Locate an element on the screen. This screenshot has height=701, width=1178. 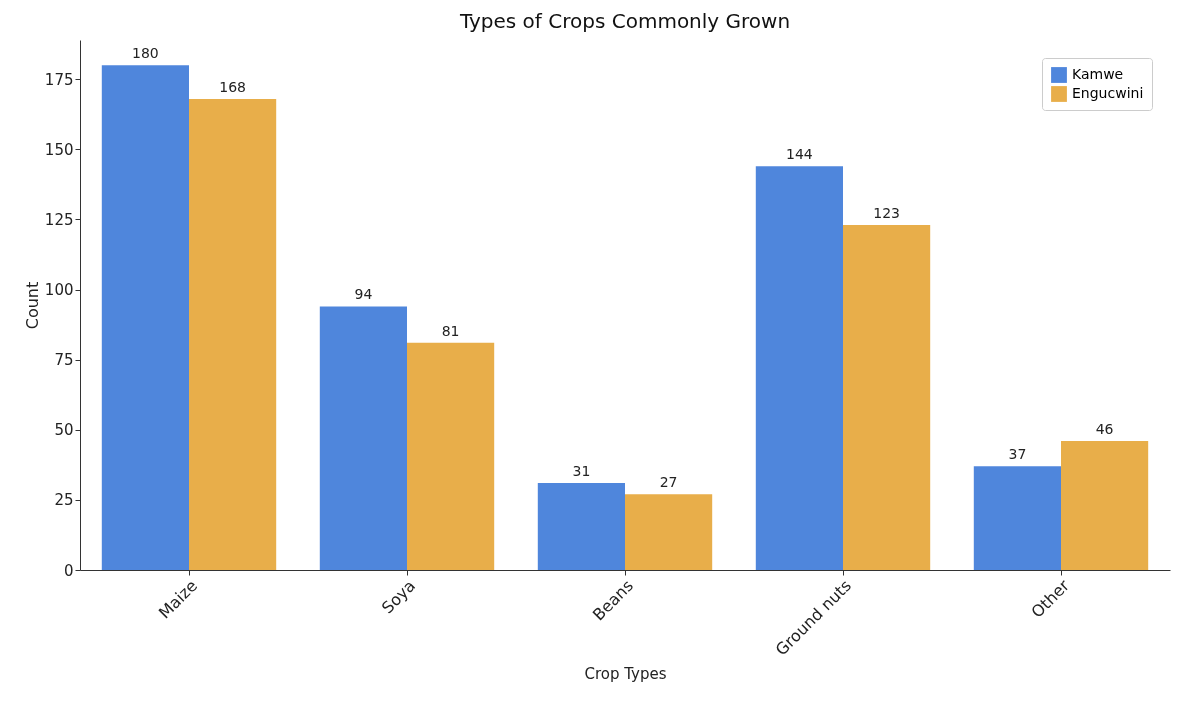
legend-label: Kamwe is located at coordinates (1098, 74).